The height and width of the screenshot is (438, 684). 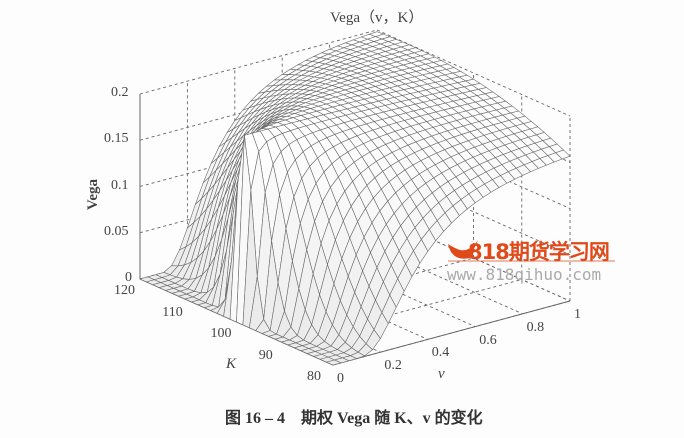 I want to click on v-axis, so click(x=451, y=333).